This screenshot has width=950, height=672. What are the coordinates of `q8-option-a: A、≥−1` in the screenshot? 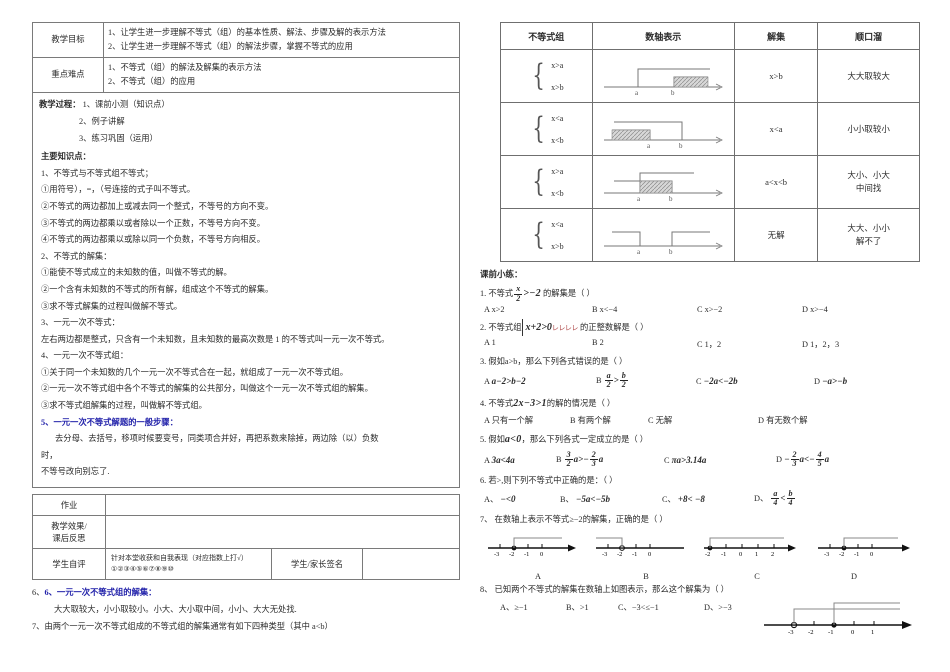 It's located at (514, 607).